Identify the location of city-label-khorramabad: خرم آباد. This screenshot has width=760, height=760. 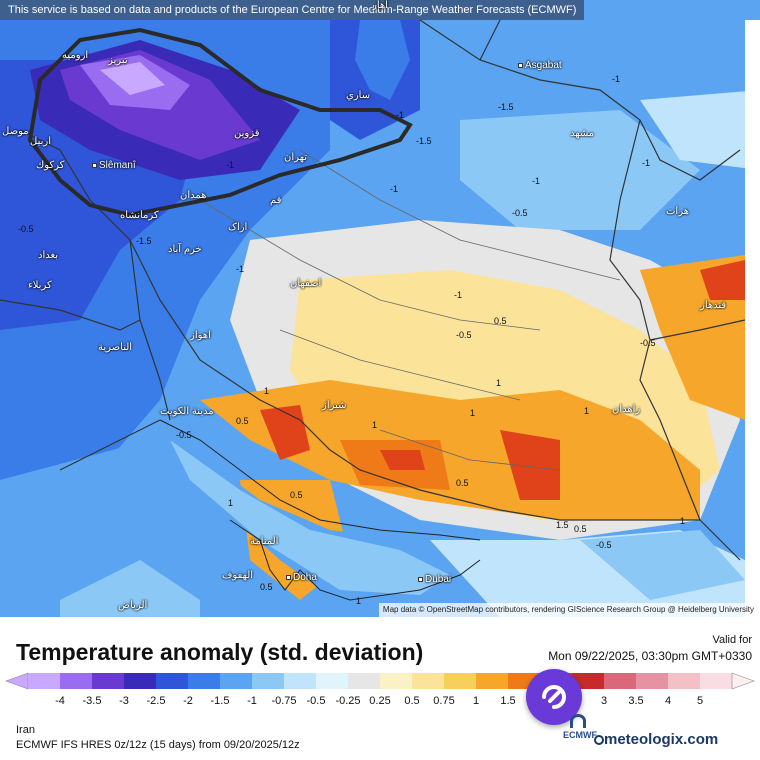
(185, 249).